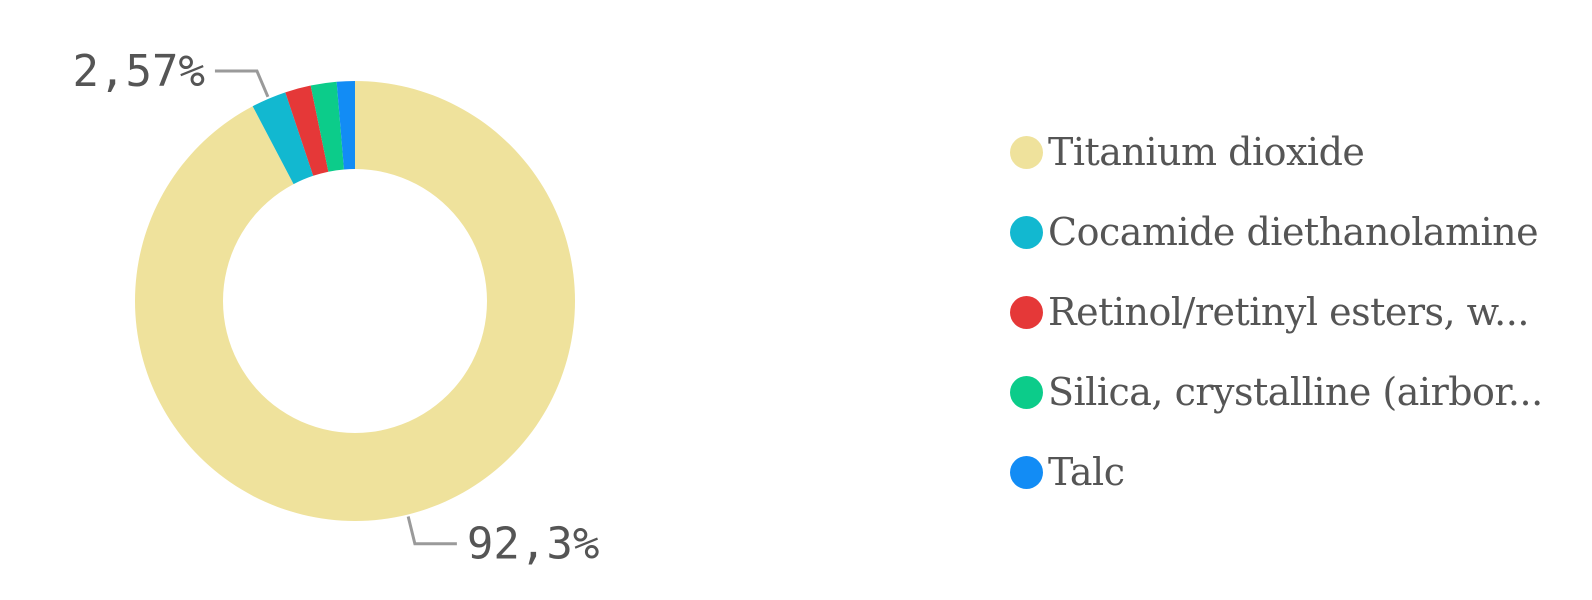  What do you see at coordinates (138, 71) in the screenshot?
I see `data-label-cocamide-diethanolamine: 2,57%` at bounding box center [138, 71].